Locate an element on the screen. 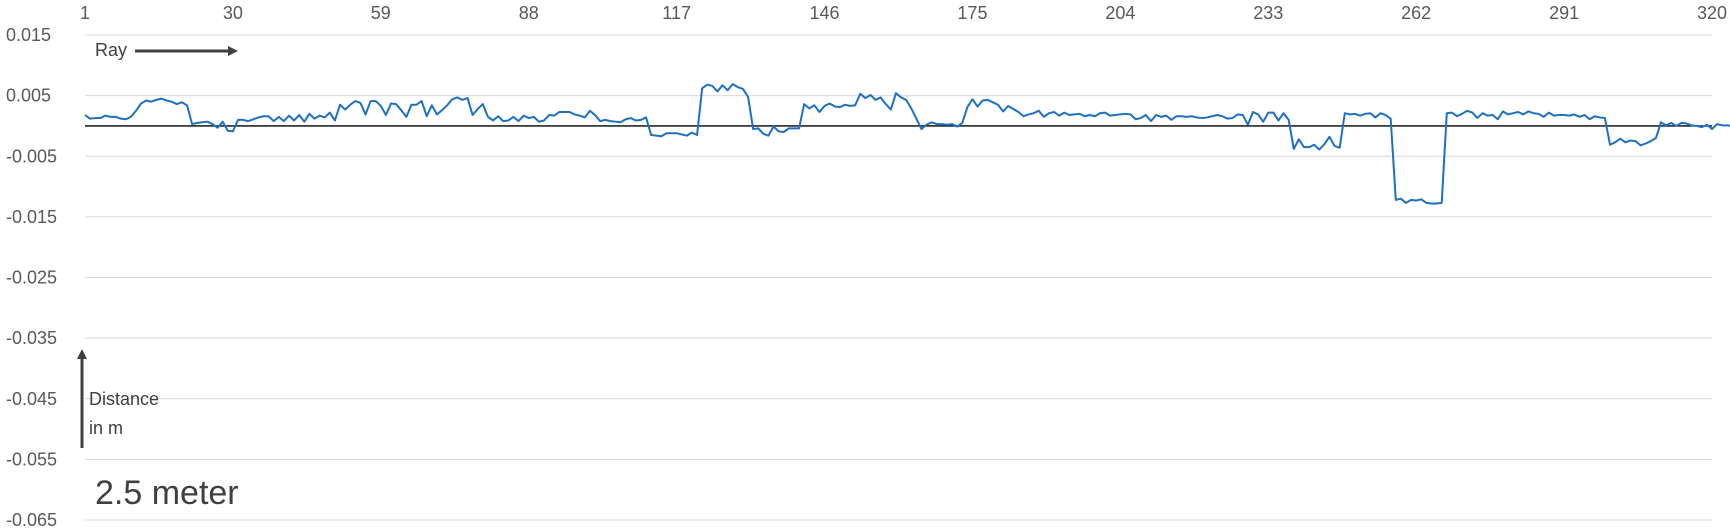 The width and height of the screenshot is (1730, 529). x-tick-label: 204 is located at coordinates (1120, 13).